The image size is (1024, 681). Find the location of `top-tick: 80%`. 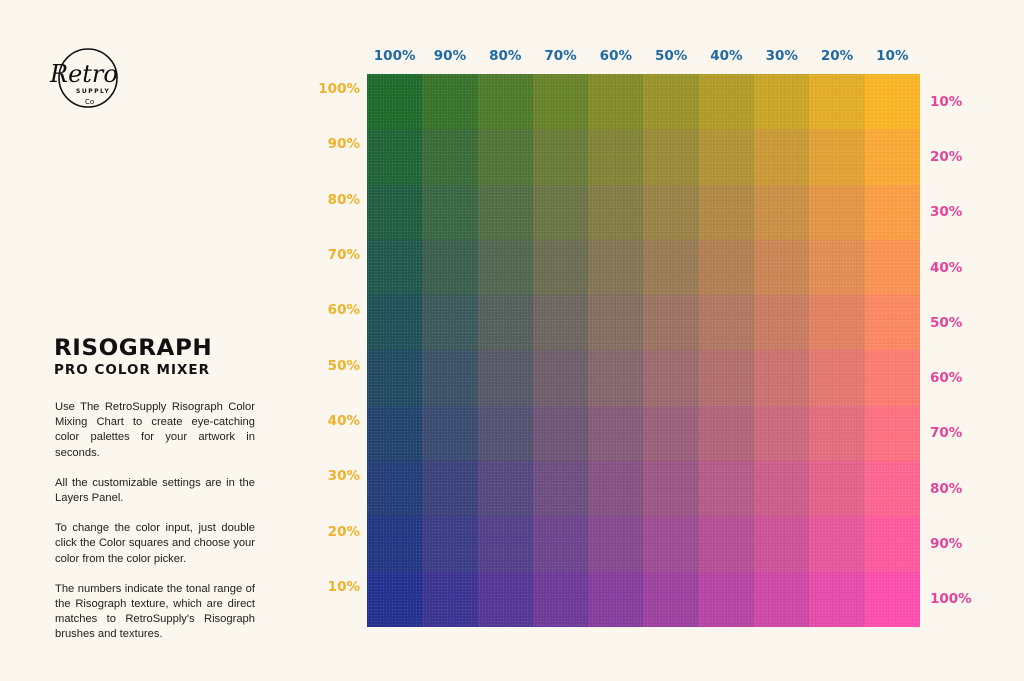

top-tick: 80% is located at coordinates (505, 56).